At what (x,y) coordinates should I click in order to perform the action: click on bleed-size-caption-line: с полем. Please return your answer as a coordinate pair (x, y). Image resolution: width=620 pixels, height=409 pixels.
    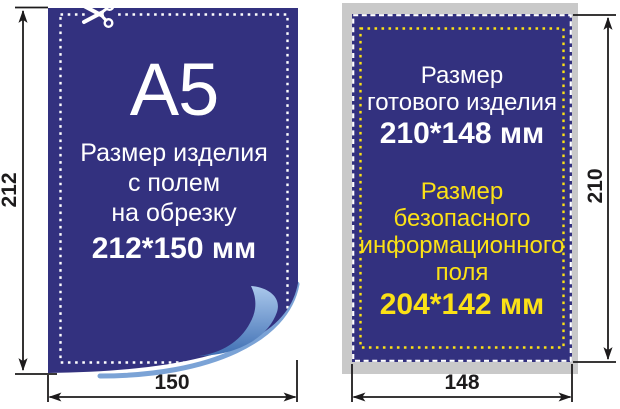
    Looking at the image, I should click on (174, 183).